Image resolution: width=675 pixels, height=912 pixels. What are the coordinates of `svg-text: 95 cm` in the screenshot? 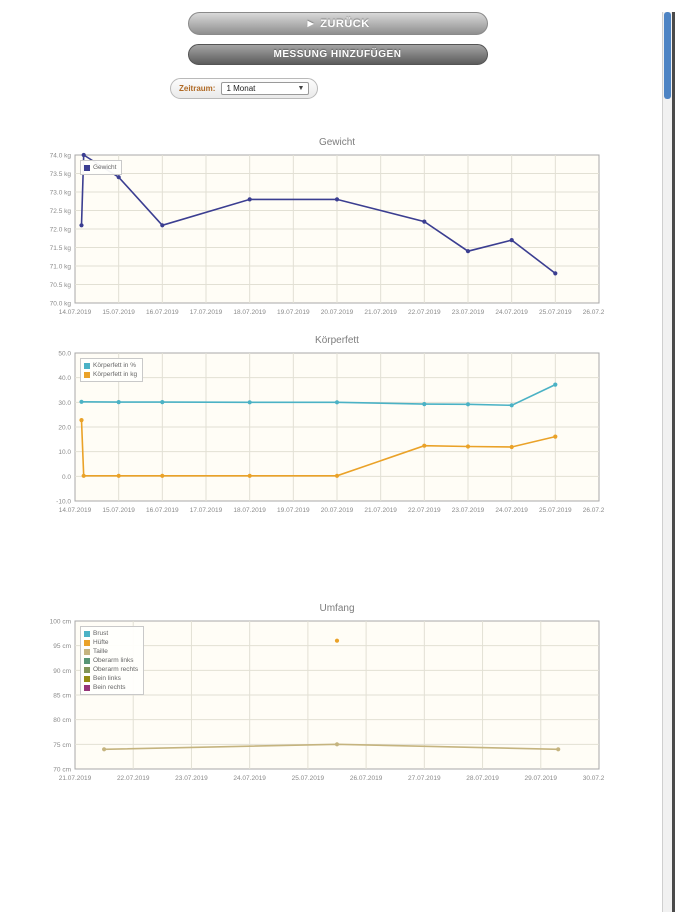 It's located at (62, 646).